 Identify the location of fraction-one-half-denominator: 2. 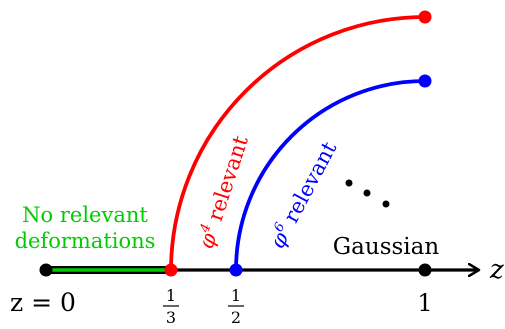
(236, 317).